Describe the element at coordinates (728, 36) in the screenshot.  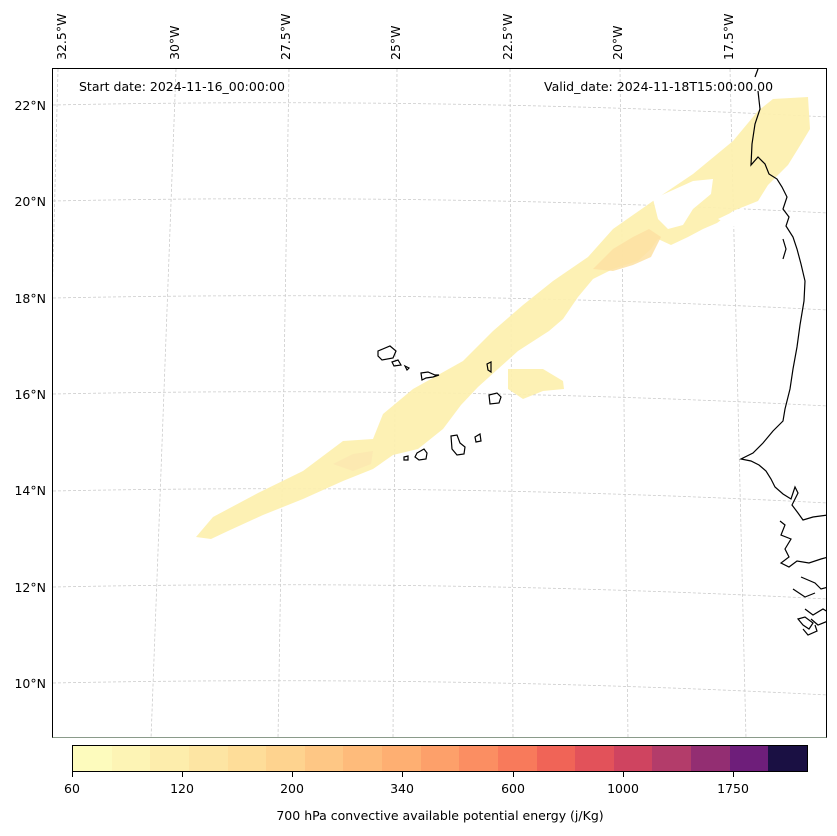
I see `lon-label-17-5w: 17.5°W` at that location.